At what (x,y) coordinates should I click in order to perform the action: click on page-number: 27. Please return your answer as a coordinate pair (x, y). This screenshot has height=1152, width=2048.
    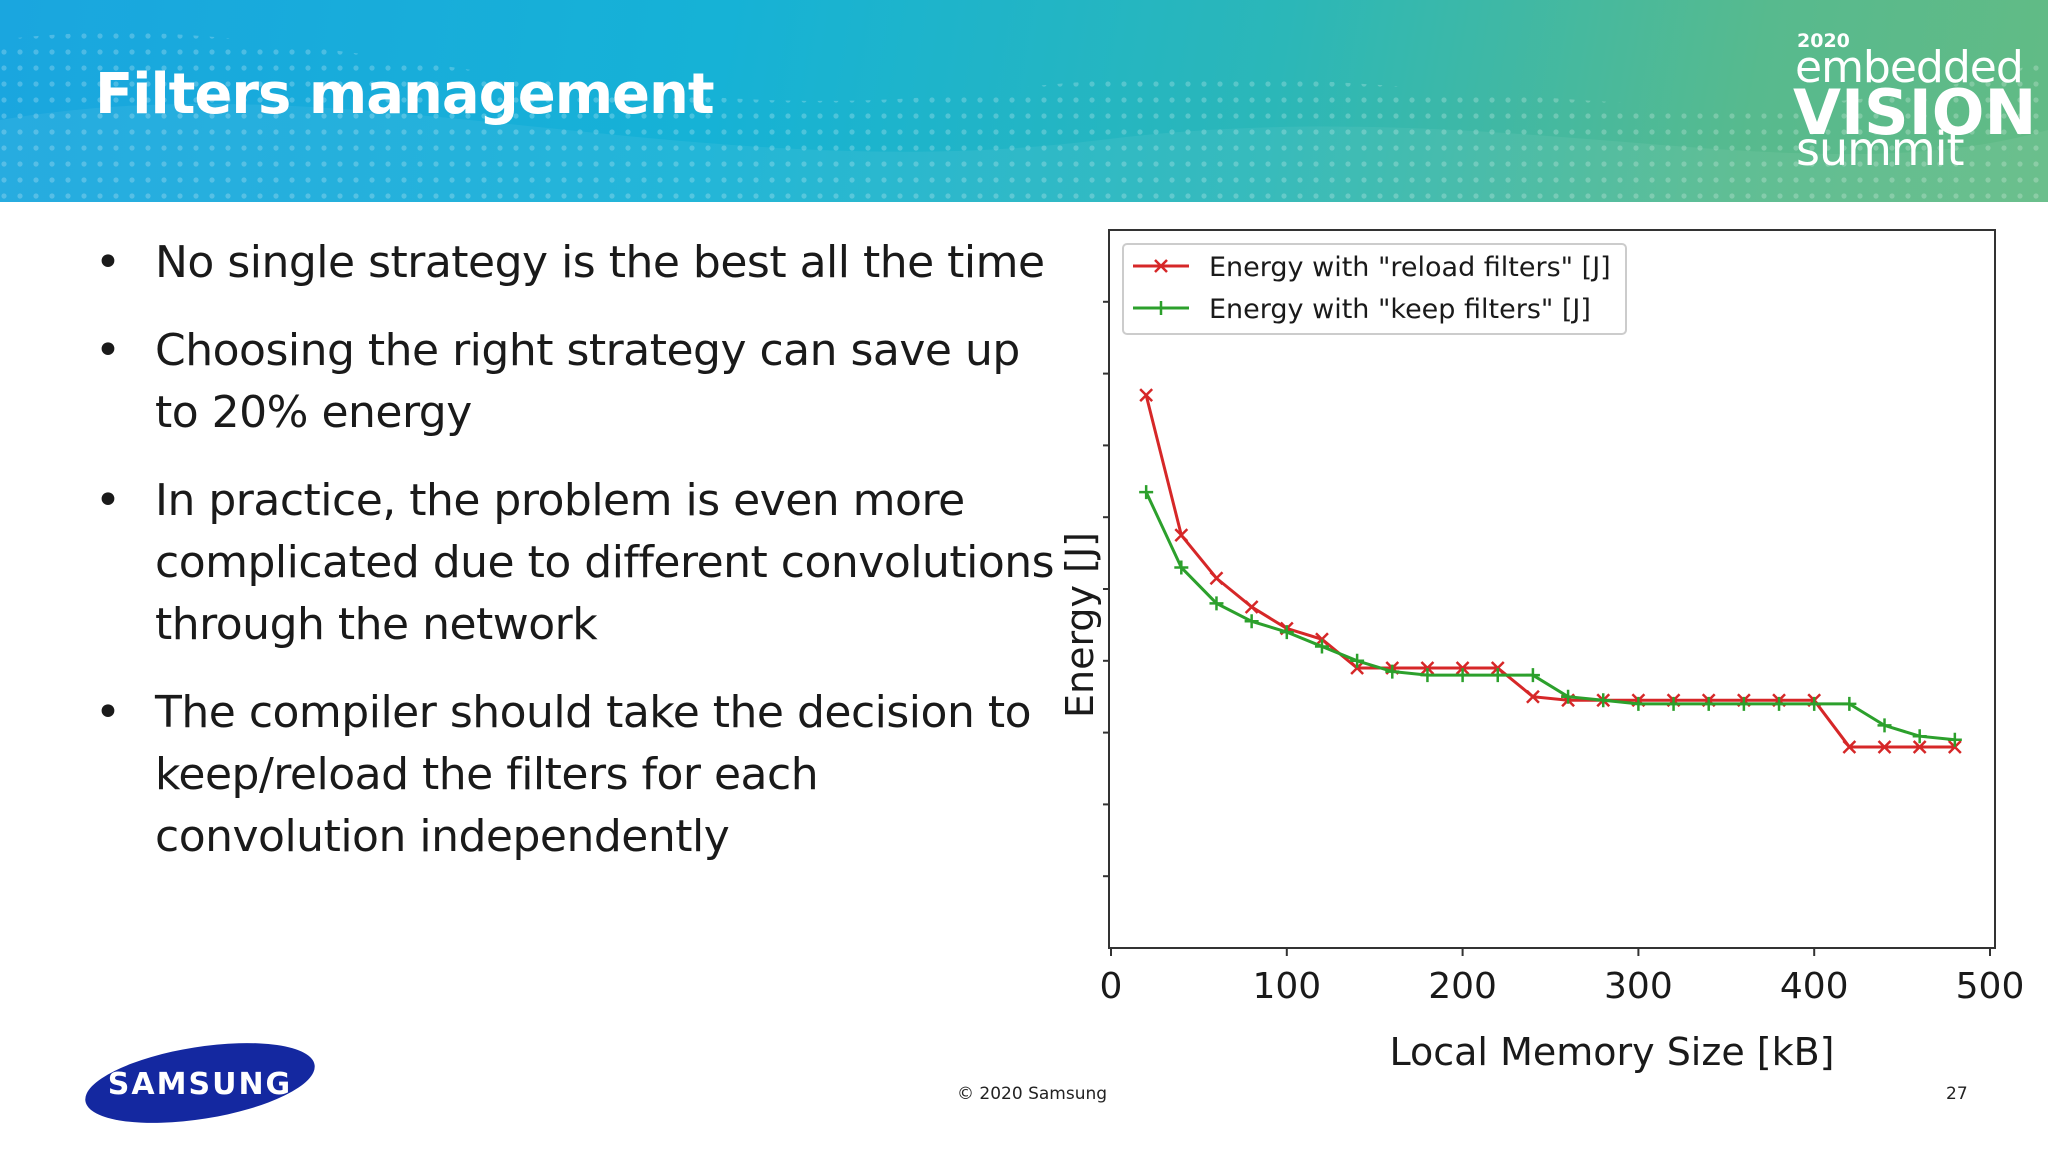
    Looking at the image, I should click on (1957, 1094).